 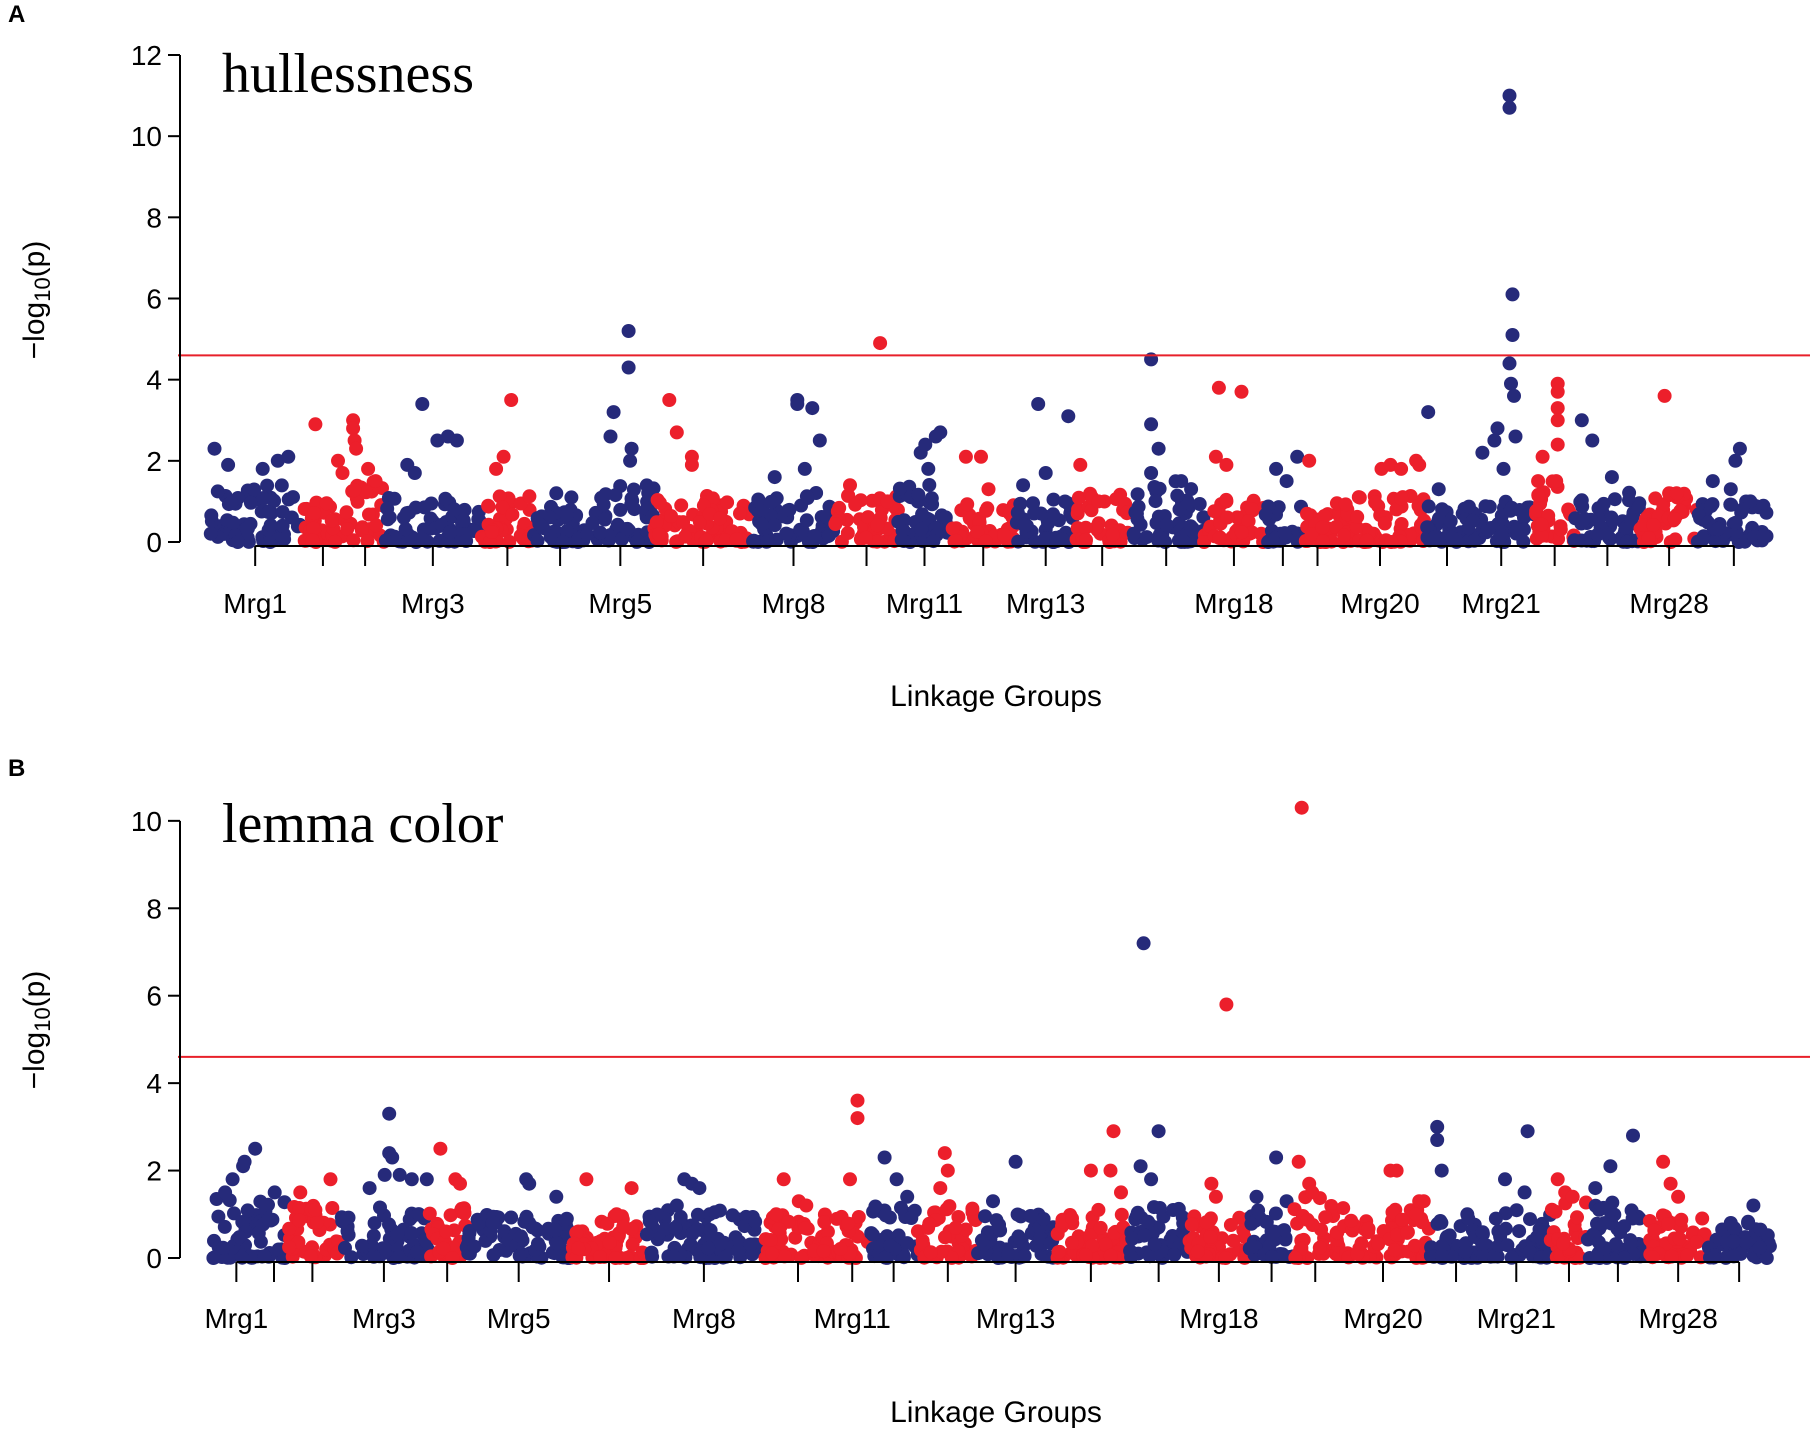 What do you see at coordinates (154, 299) in the screenshot?
I see `y-tick-label: 6` at bounding box center [154, 299].